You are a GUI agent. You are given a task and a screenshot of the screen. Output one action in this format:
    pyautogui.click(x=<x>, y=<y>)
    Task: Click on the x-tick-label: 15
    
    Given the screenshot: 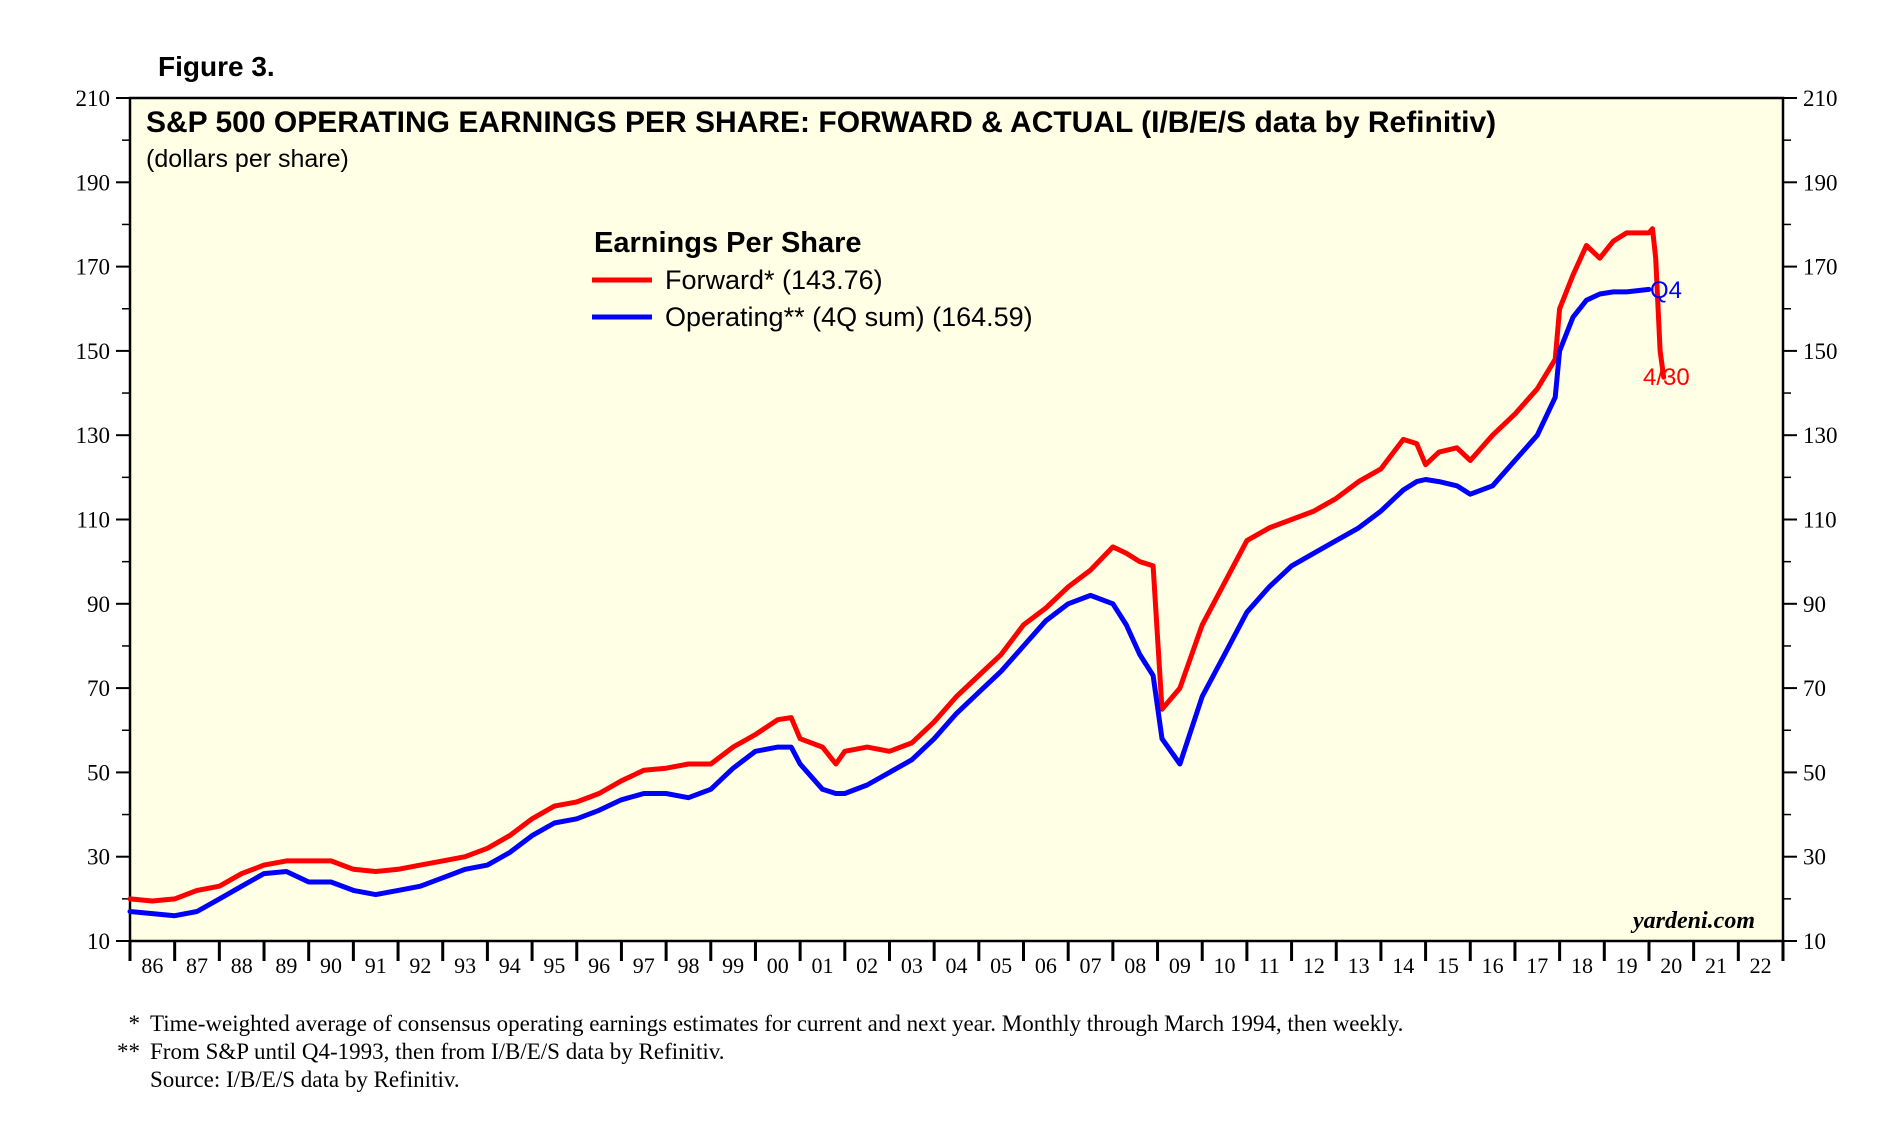 What is the action you would take?
    pyautogui.click(x=1448, y=965)
    